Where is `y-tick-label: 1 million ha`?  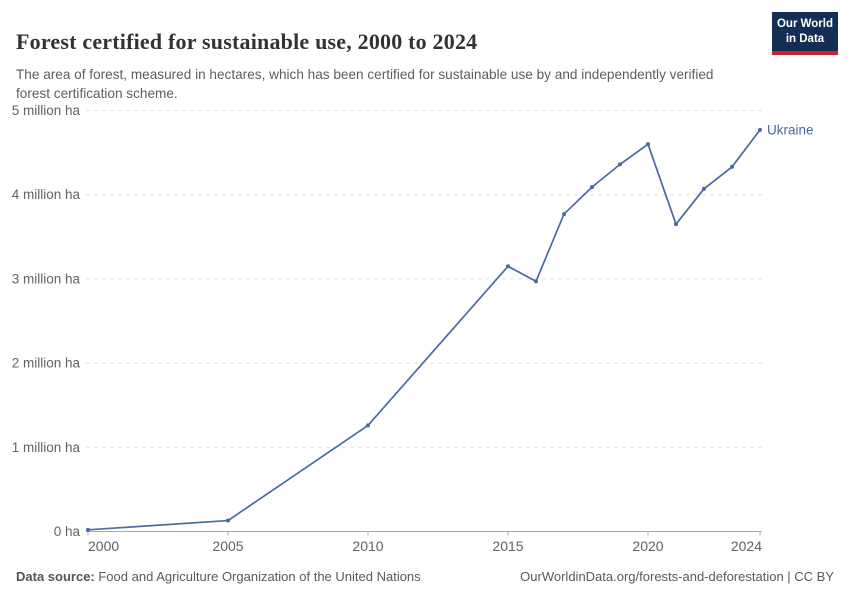 y-tick-label: 1 million ha is located at coordinates (46, 447).